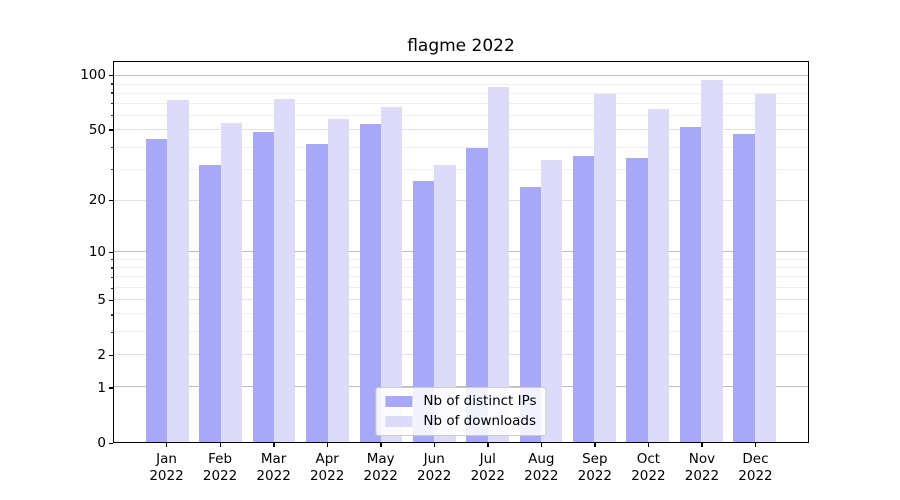  I want to click on bar-distinct-ips-jan, so click(157, 290).